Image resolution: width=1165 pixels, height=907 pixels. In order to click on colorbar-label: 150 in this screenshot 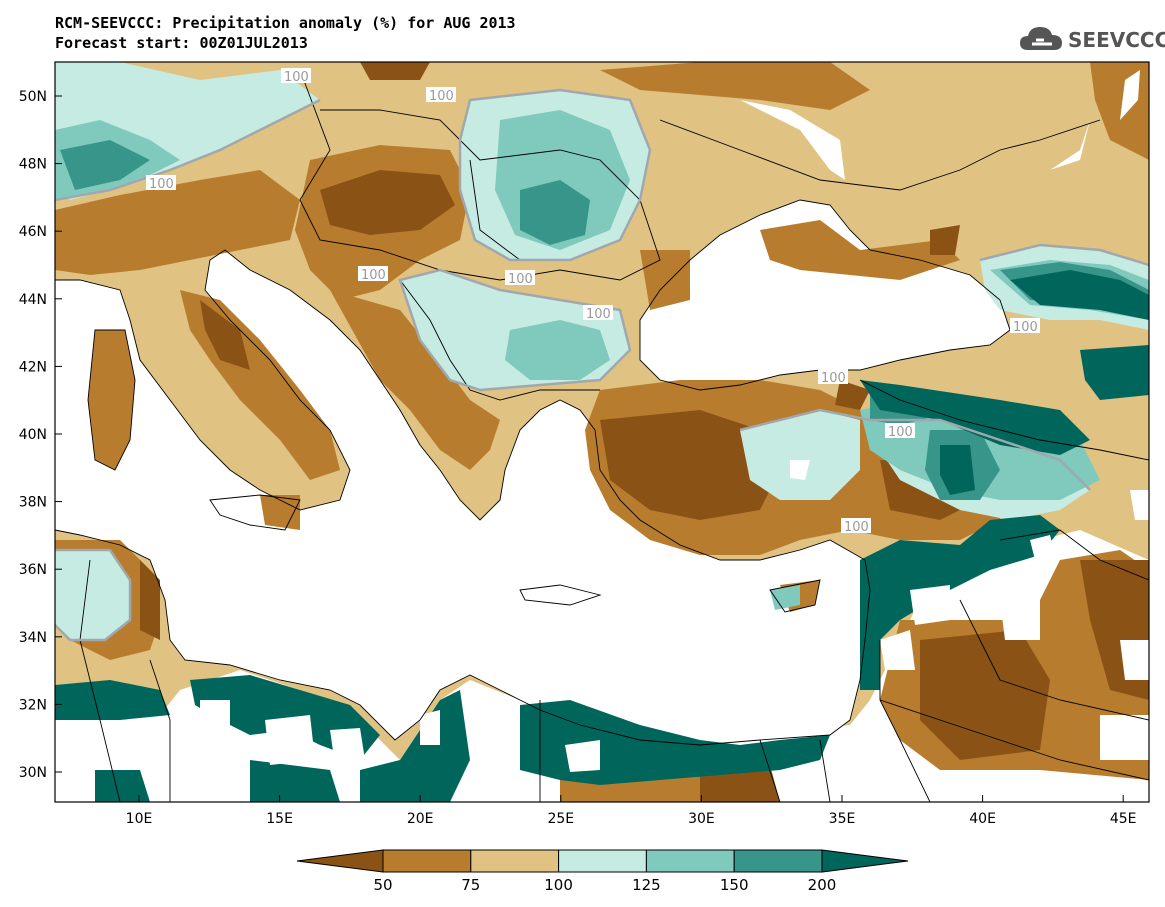, I will do `click(734, 885)`.